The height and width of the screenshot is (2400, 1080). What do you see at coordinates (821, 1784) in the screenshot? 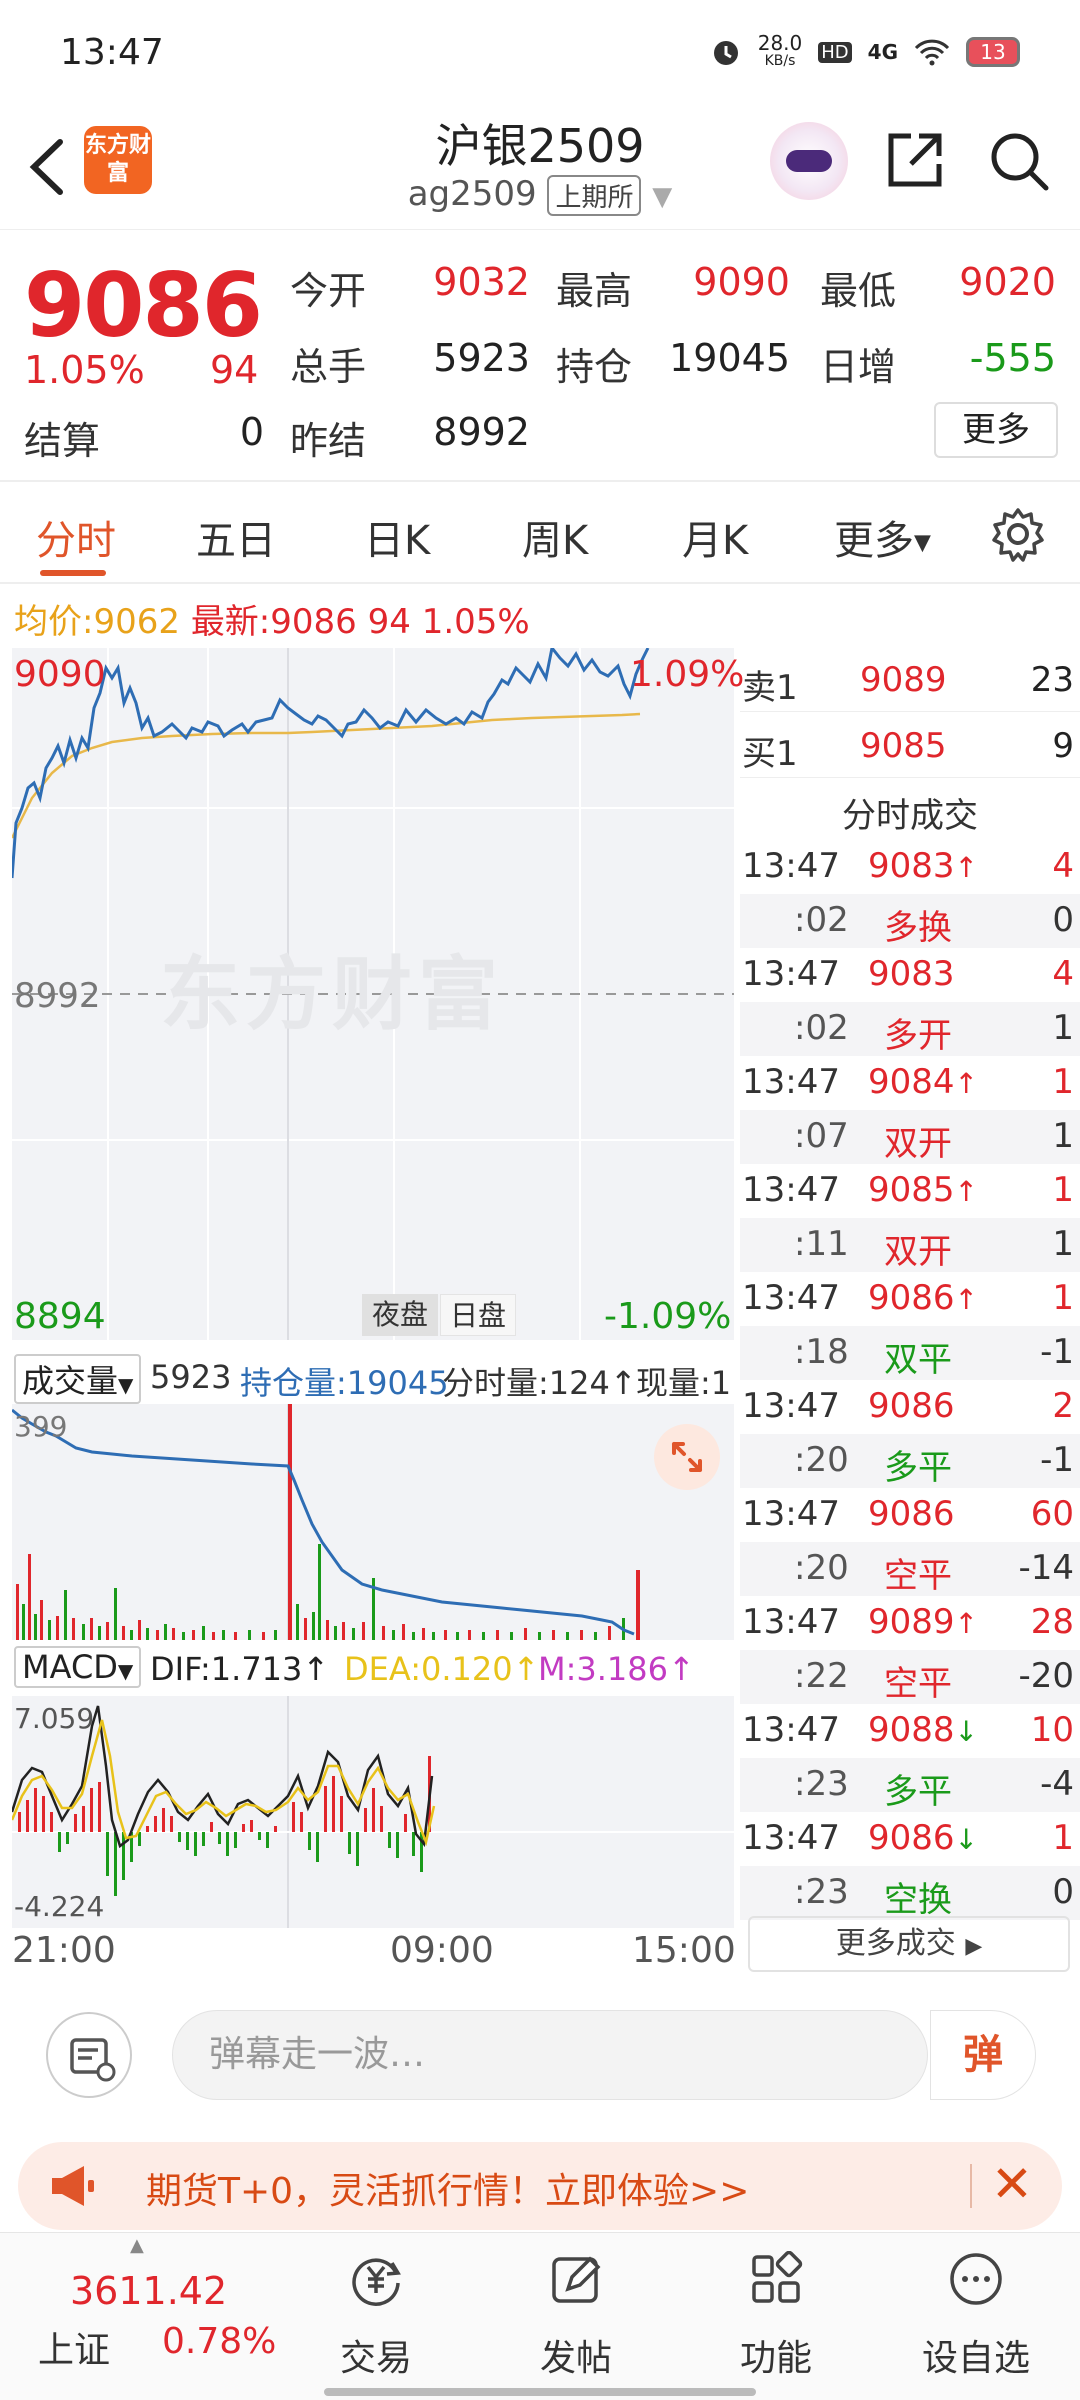
I see `trade-seconds: :23` at bounding box center [821, 1784].